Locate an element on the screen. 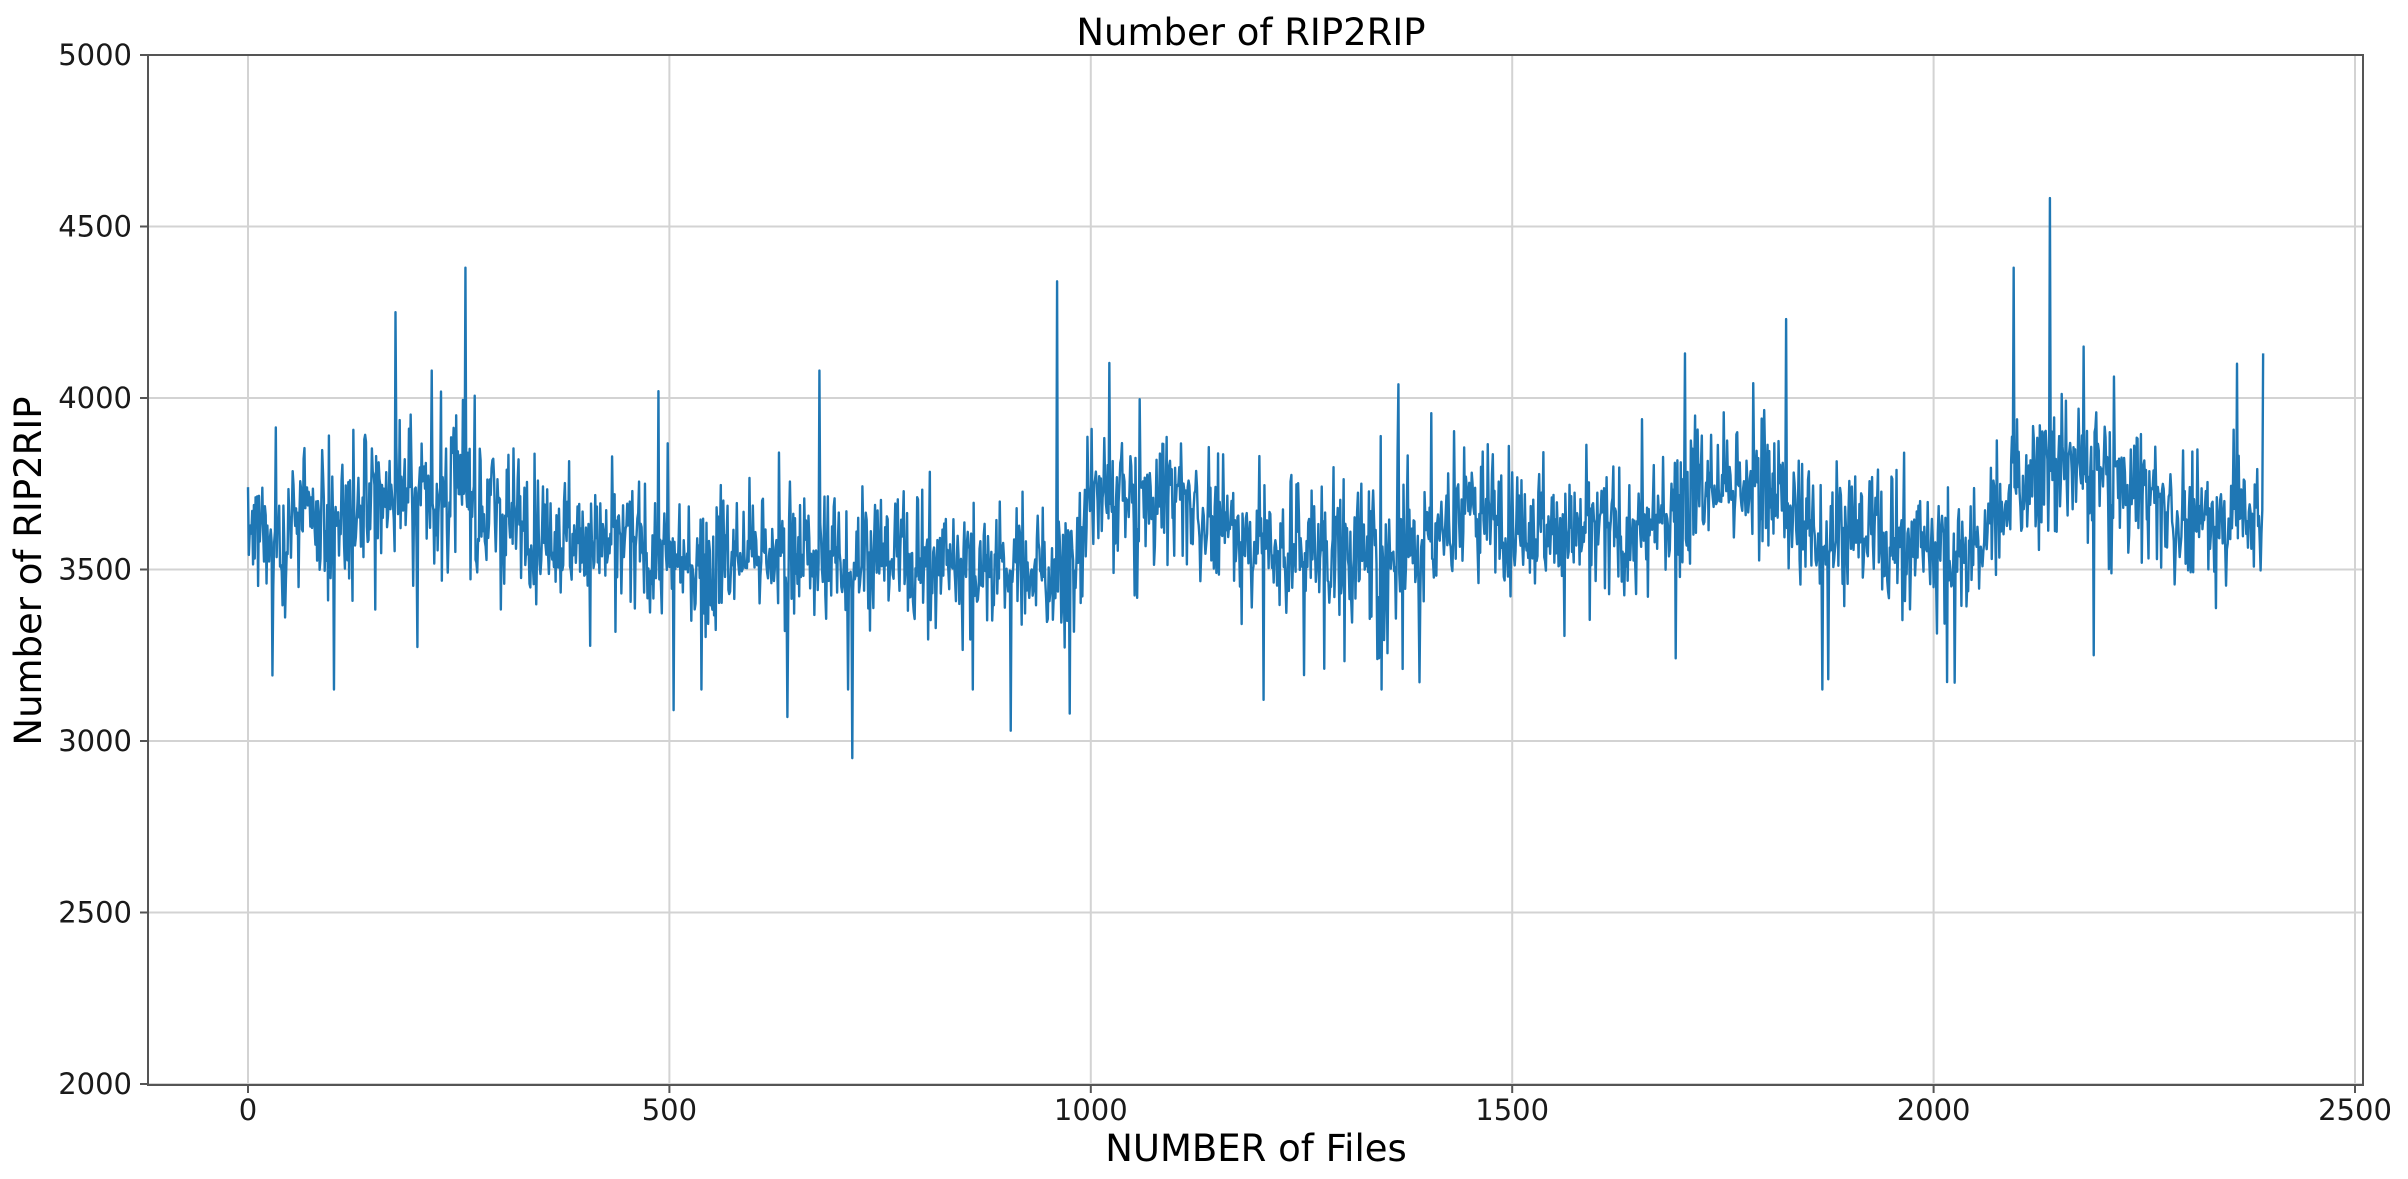  x-tick-label: 500 is located at coordinates (669, 1110).